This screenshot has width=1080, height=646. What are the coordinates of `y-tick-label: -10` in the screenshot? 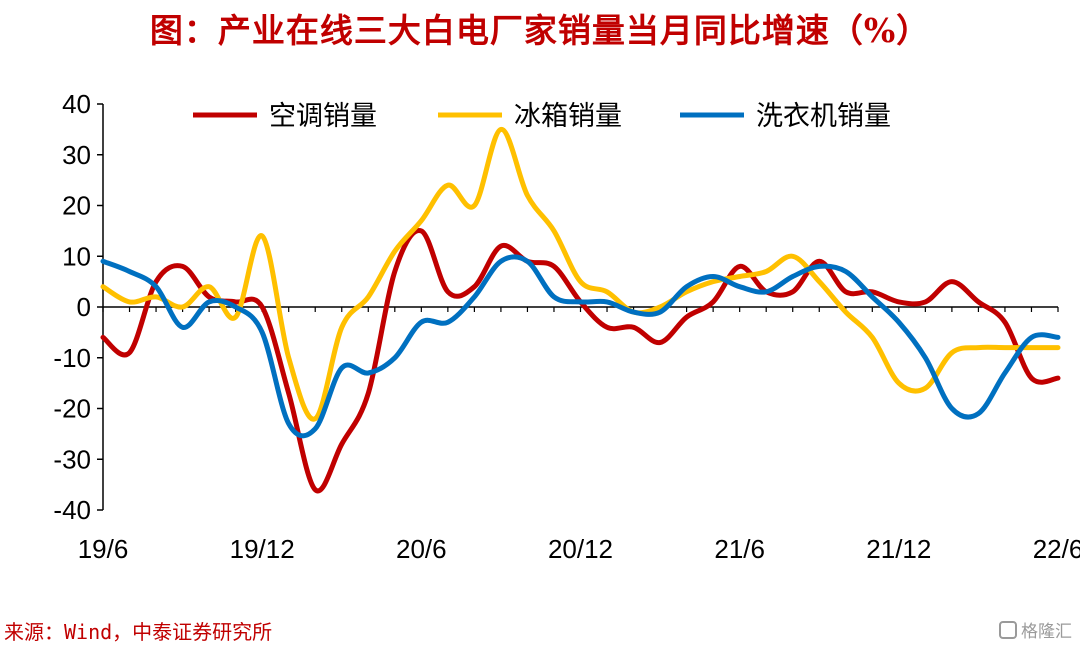 It's located at (72, 358).